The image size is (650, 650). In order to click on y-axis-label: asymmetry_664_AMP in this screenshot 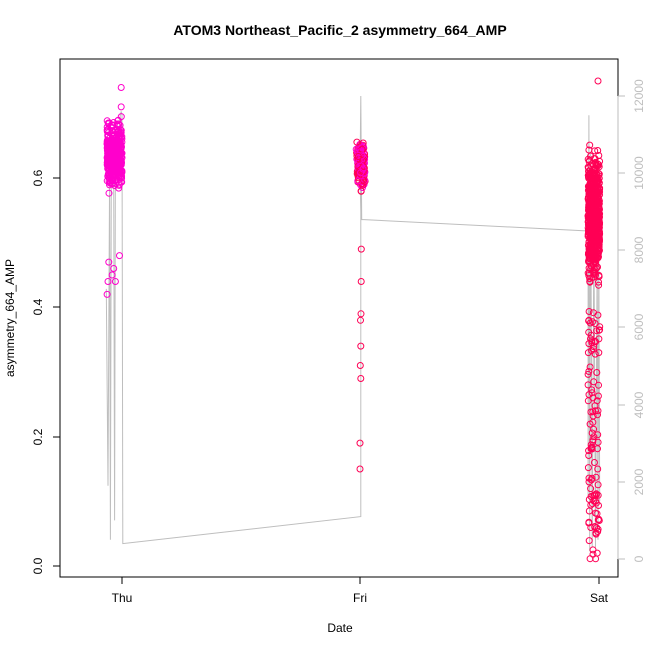, I will do `click(10, 318)`.